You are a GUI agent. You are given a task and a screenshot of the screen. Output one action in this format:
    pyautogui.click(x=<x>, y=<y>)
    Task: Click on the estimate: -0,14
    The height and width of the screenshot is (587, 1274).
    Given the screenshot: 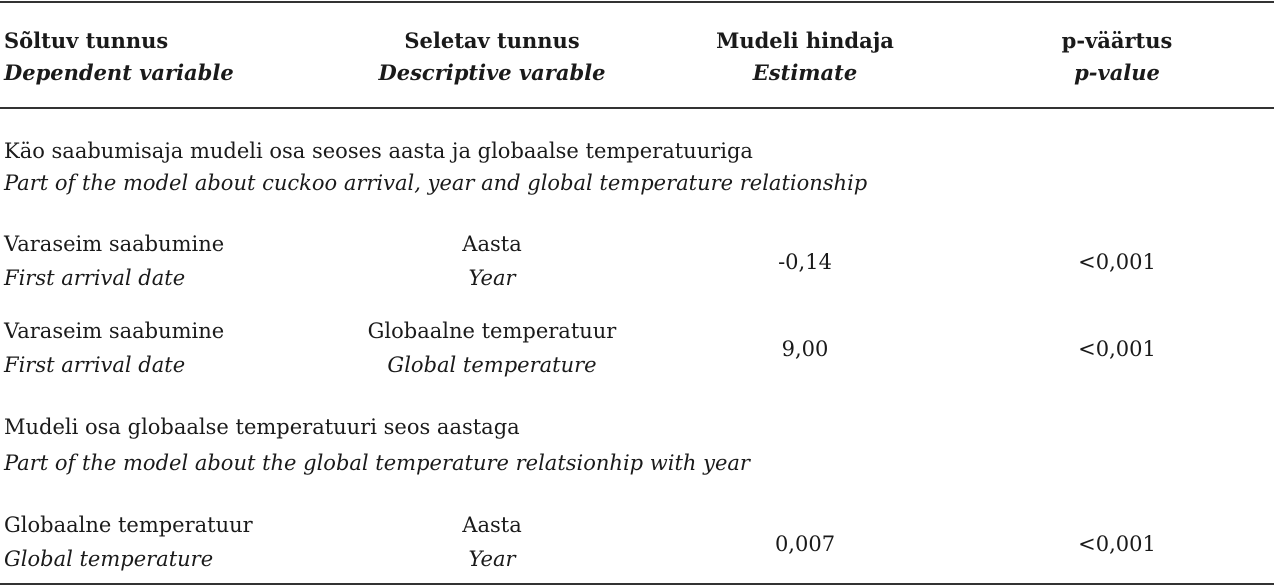 What is the action you would take?
    pyautogui.click(x=805, y=262)
    